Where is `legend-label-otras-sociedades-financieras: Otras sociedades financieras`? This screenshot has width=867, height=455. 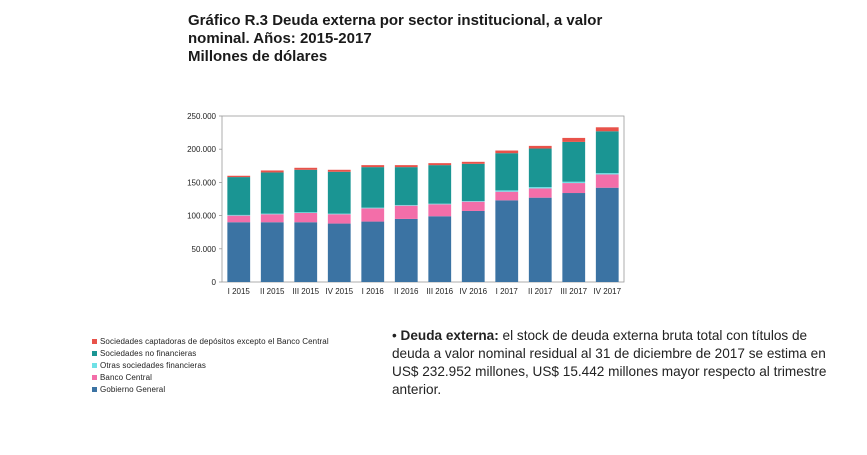 legend-label-otras-sociedades-financieras: Otras sociedades financieras is located at coordinates (153, 365).